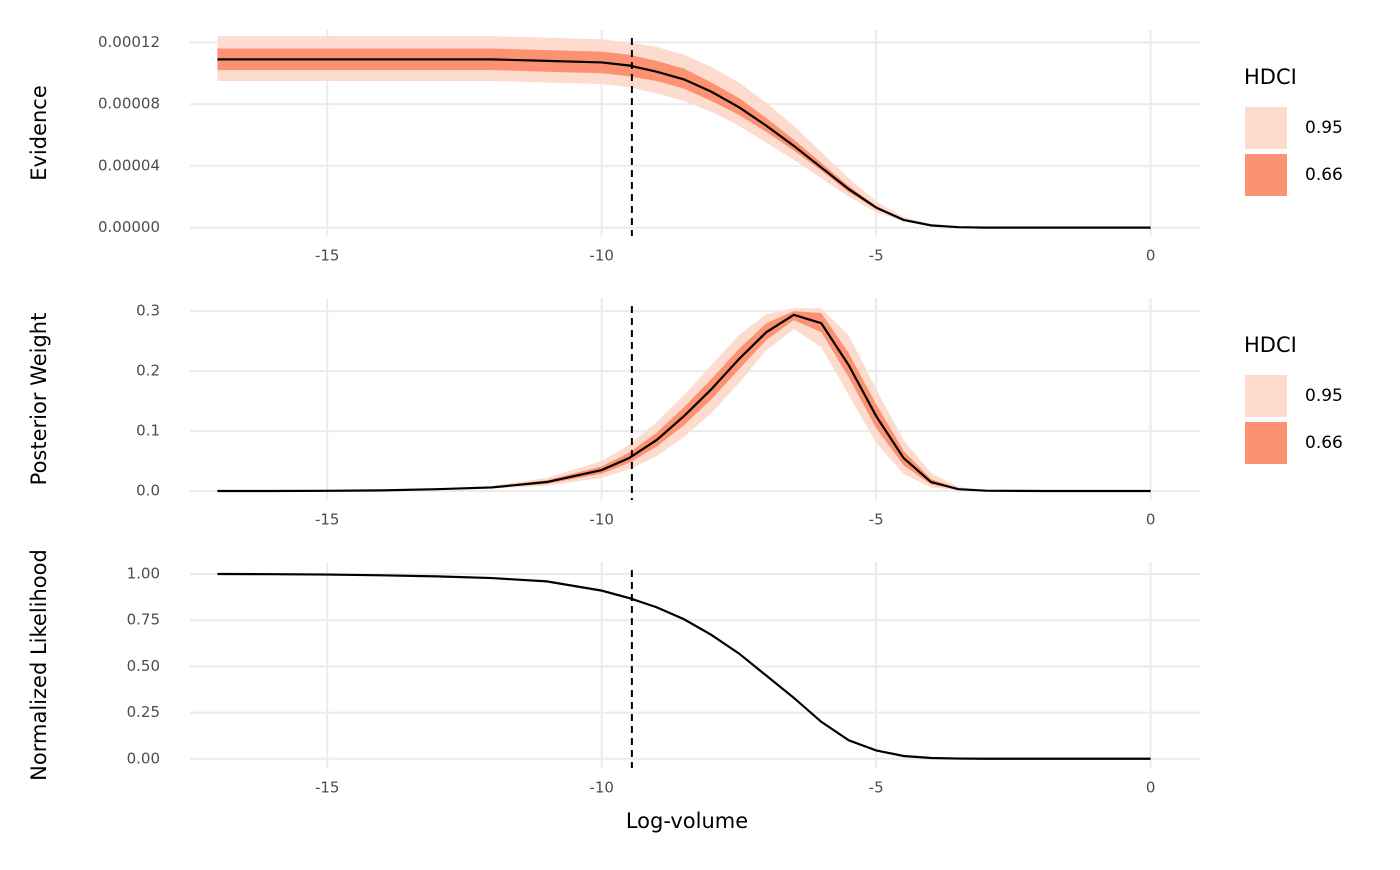 The width and height of the screenshot is (1400, 870). Describe the element at coordinates (687, 821) in the screenshot. I see `x-axis-label: Log-volume` at that location.